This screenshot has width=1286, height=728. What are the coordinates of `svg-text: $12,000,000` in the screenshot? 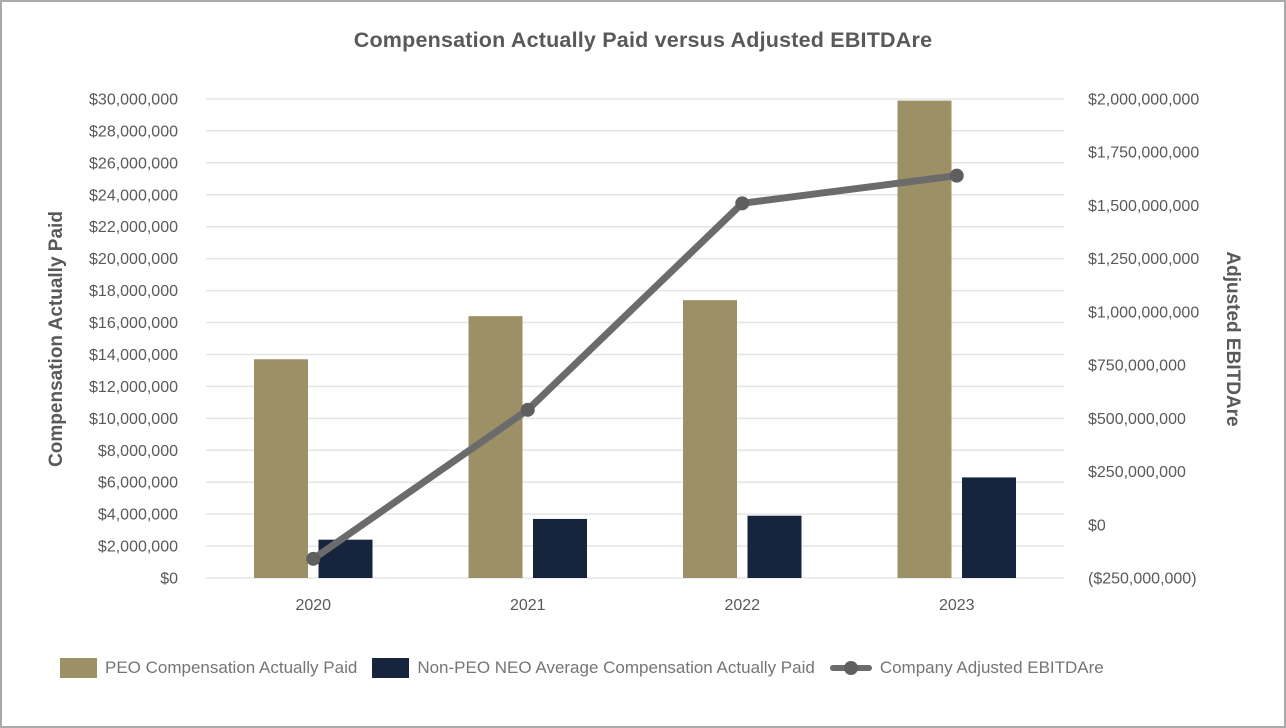 It's located at (133, 387).